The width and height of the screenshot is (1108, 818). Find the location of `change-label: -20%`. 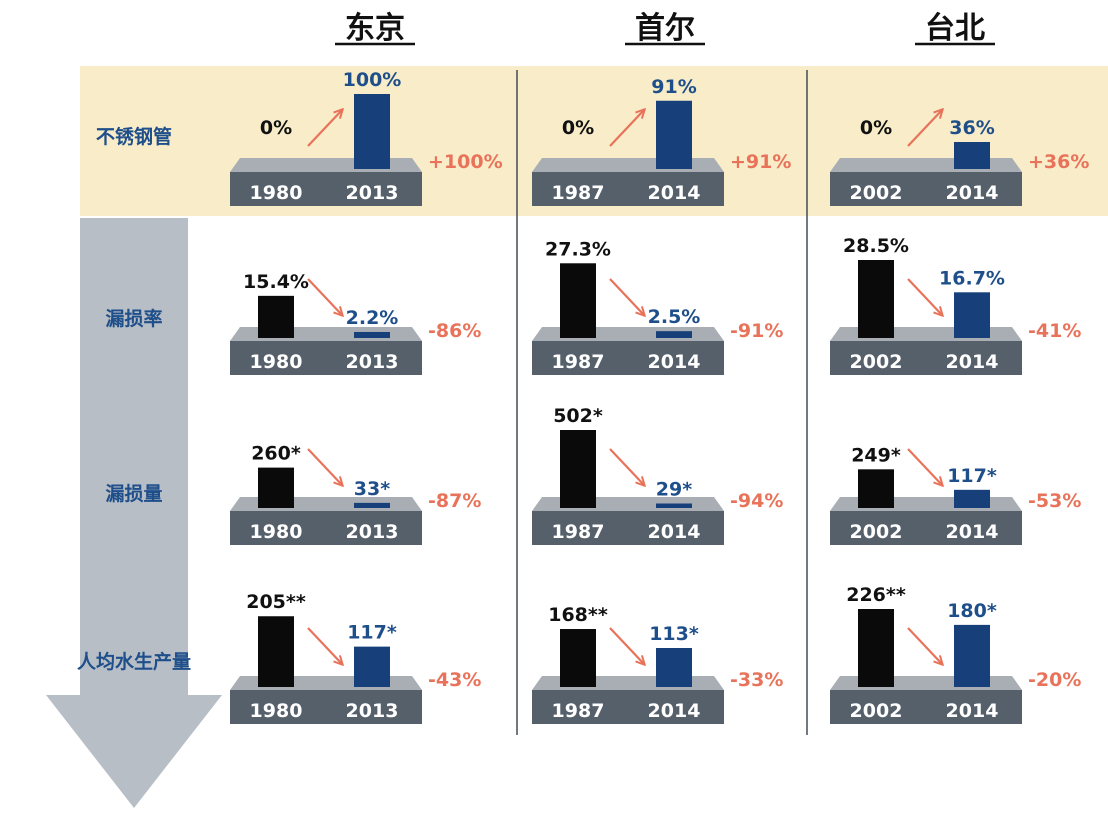

change-label: -20% is located at coordinates (1054, 680).